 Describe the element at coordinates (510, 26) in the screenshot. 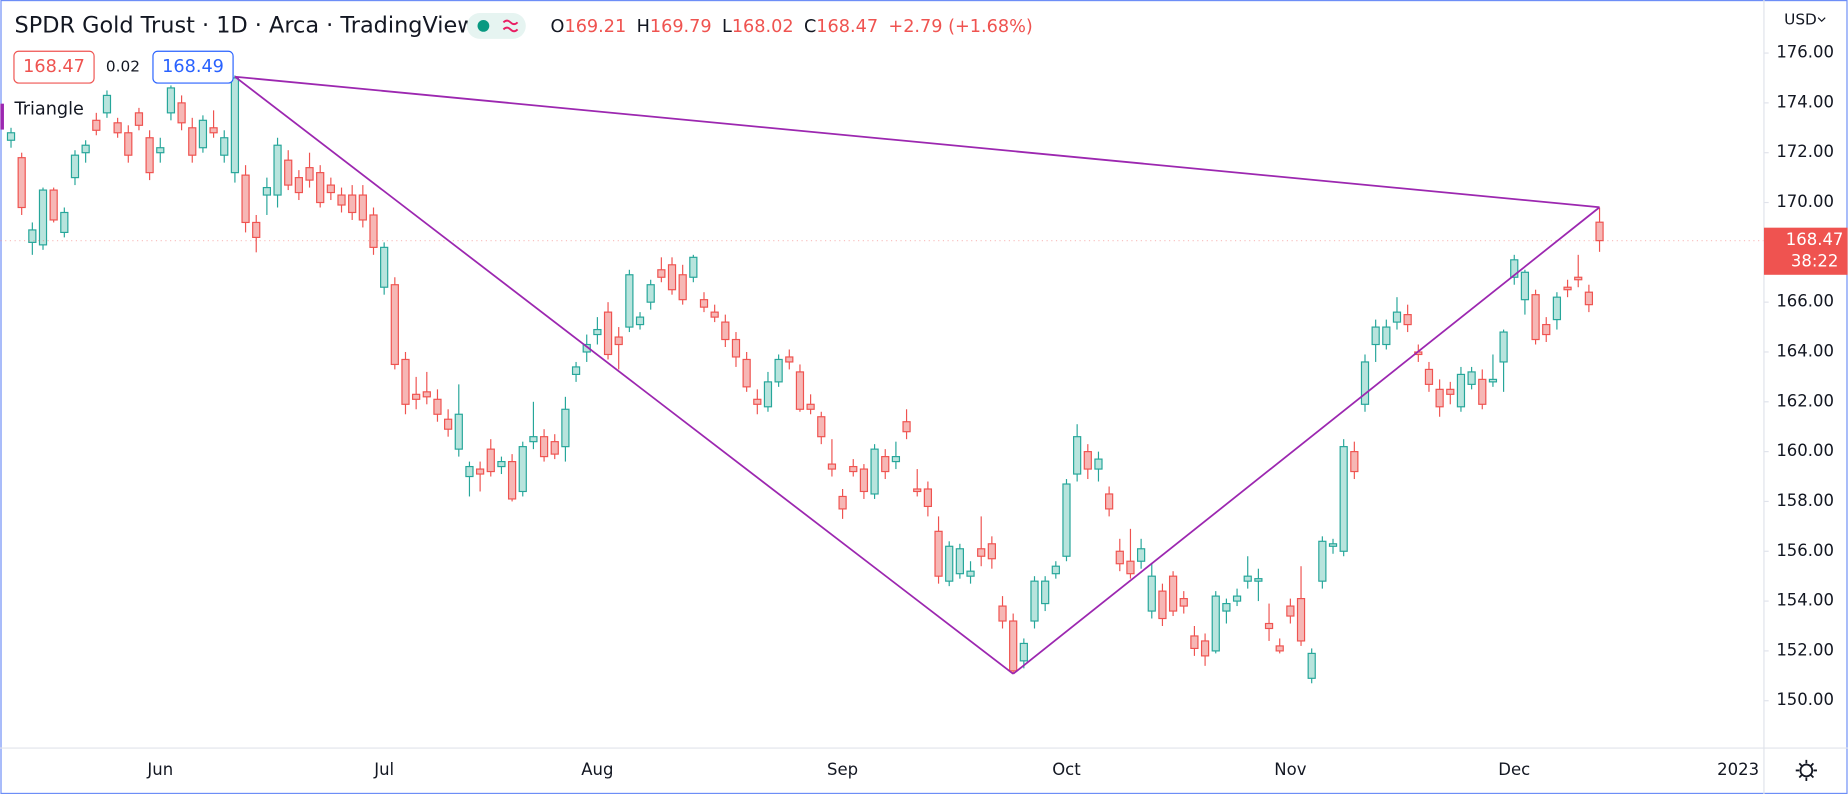

I see `wave-icon` at that location.